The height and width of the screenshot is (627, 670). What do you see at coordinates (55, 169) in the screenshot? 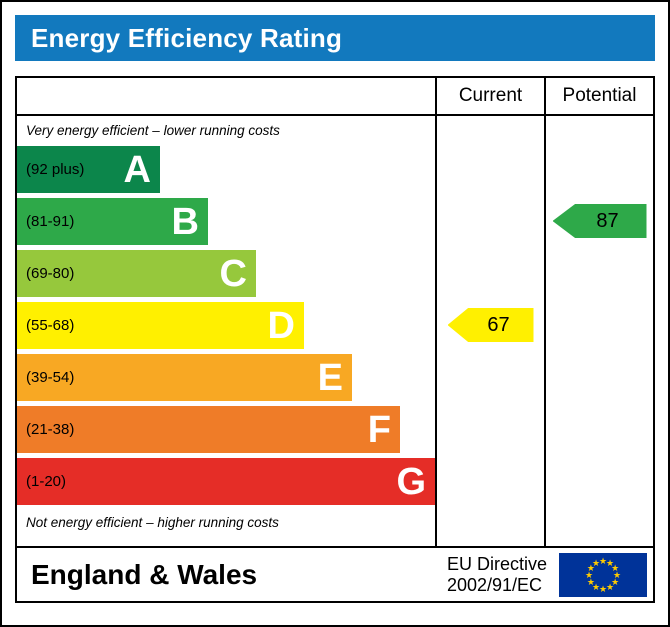
I see `band-range-label: (92 plus)` at bounding box center [55, 169].